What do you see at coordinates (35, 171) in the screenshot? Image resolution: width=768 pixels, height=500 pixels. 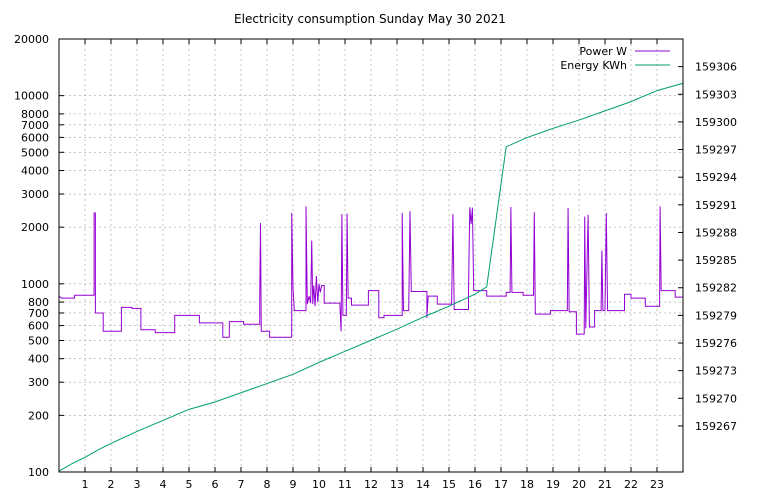 I see `y-tick-label: 4000` at bounding box center [35, 171].